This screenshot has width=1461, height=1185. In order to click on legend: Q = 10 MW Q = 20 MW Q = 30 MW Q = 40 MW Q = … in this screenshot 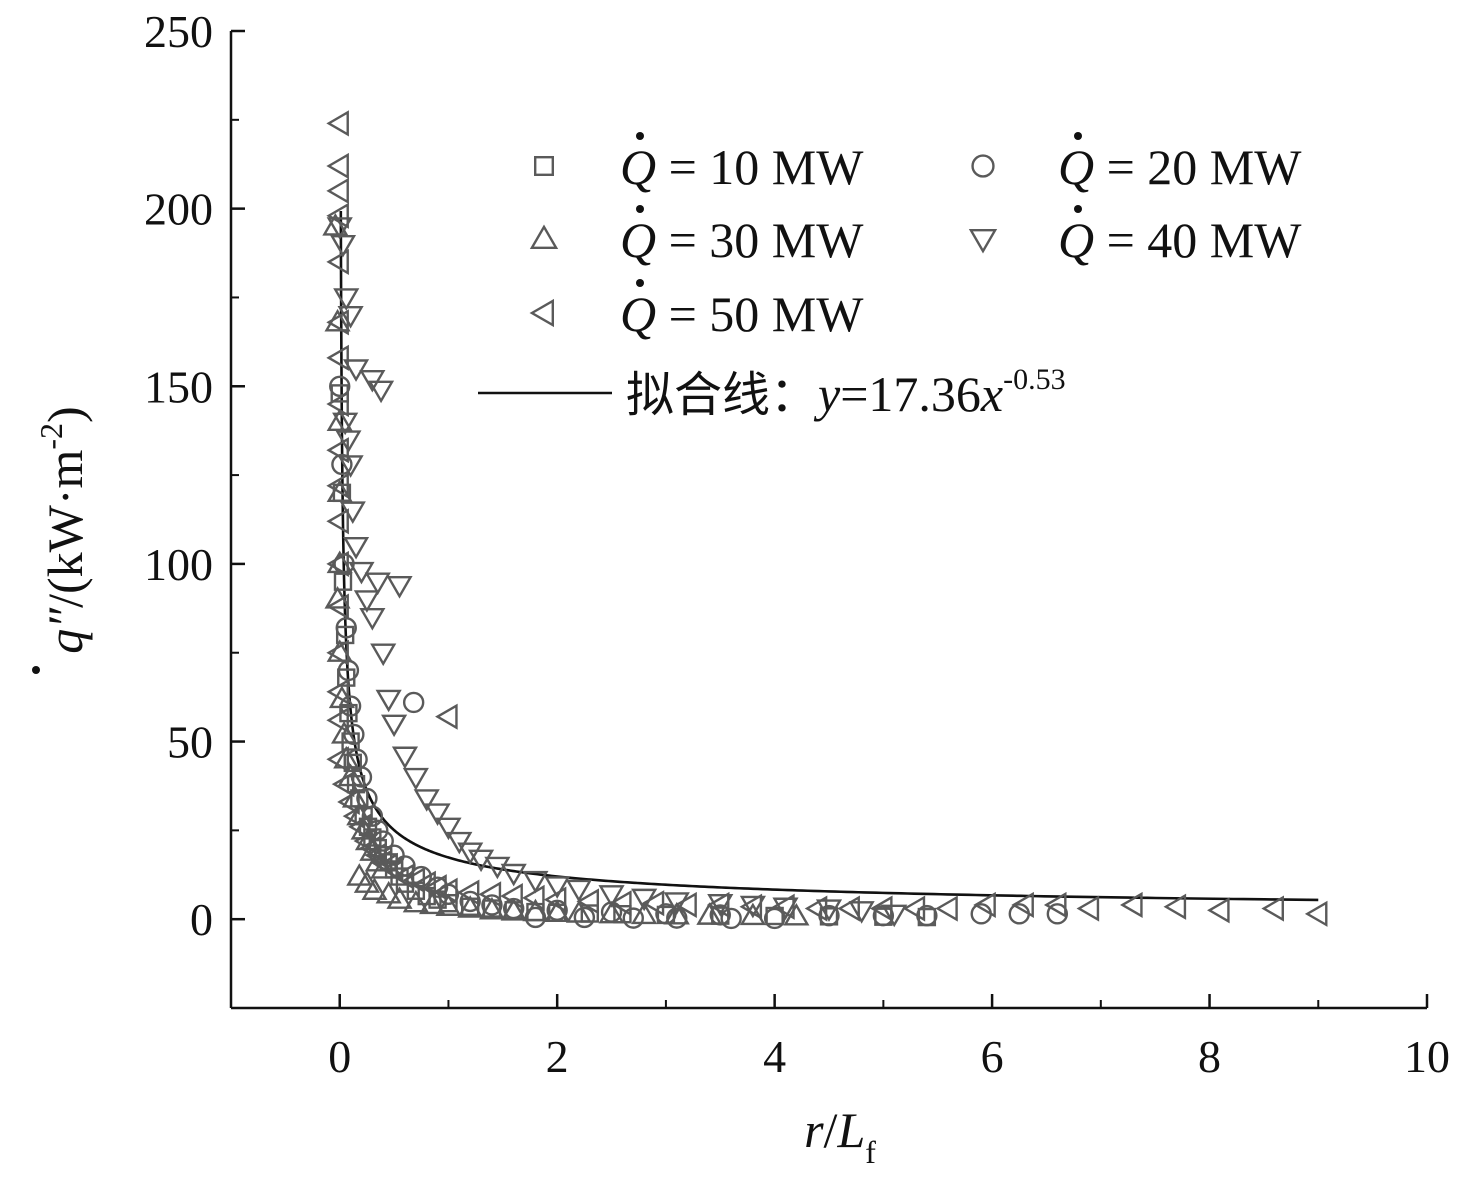, I will do `click(890, 277)`.